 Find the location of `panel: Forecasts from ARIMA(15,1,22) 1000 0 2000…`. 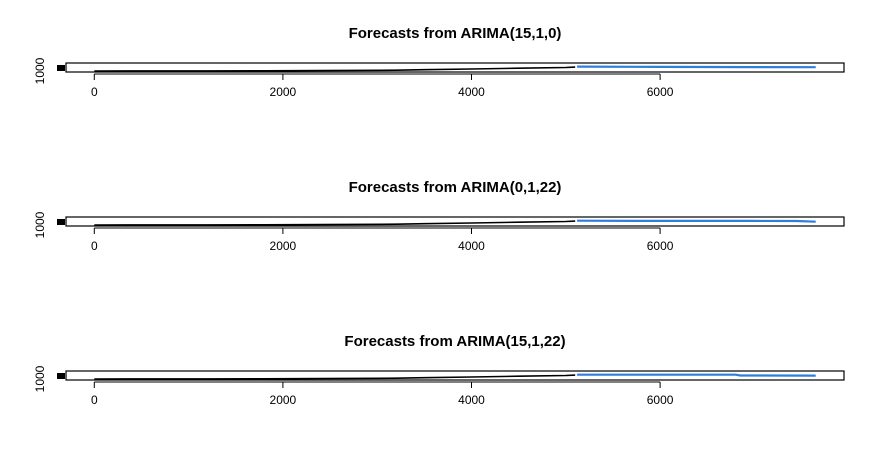

panel: Forecasts from ARIMA(15,1,22) 1000 0 2000… is located at coordinates (439, 370).